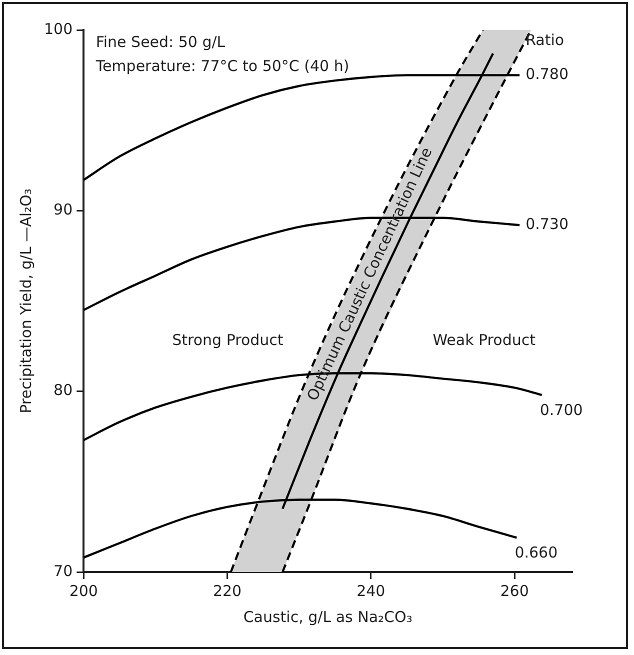 Image resolution: width=634 pixels, height=655 pixels. Describe the element at coordinates (25, 301) in the screenshot. I see `y-axis-title: Precipitation Yield, g/L —Al₂O₃` at that location.